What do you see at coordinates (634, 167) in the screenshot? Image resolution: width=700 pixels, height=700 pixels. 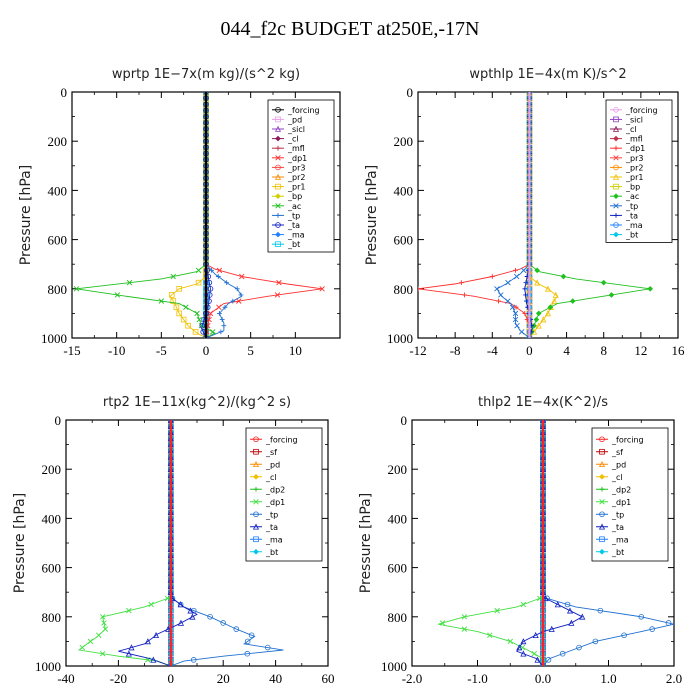 I see `legend-entry: _pr2` at bounding box center [634, 167].